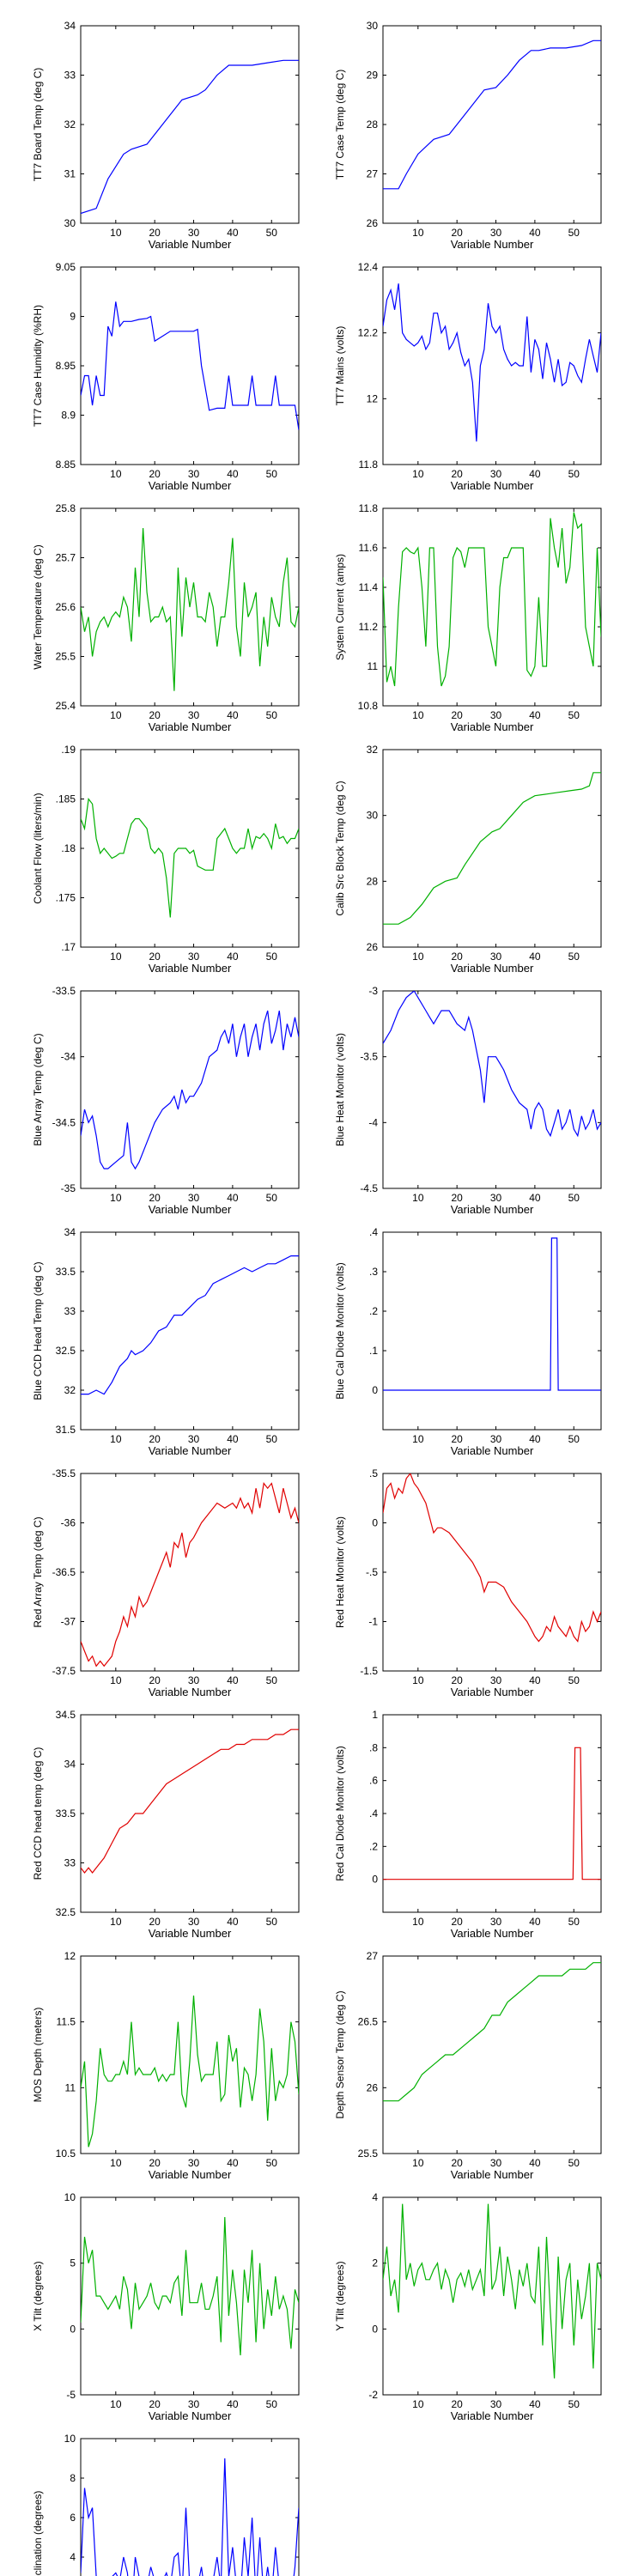 The width and height of the screenshot is (644, 2576). What do you see at coordinates (38, 848) in the screenshot?
I see `y-axis-label: Coolant Flow (liters/min)` at bounding box center [38, 848].